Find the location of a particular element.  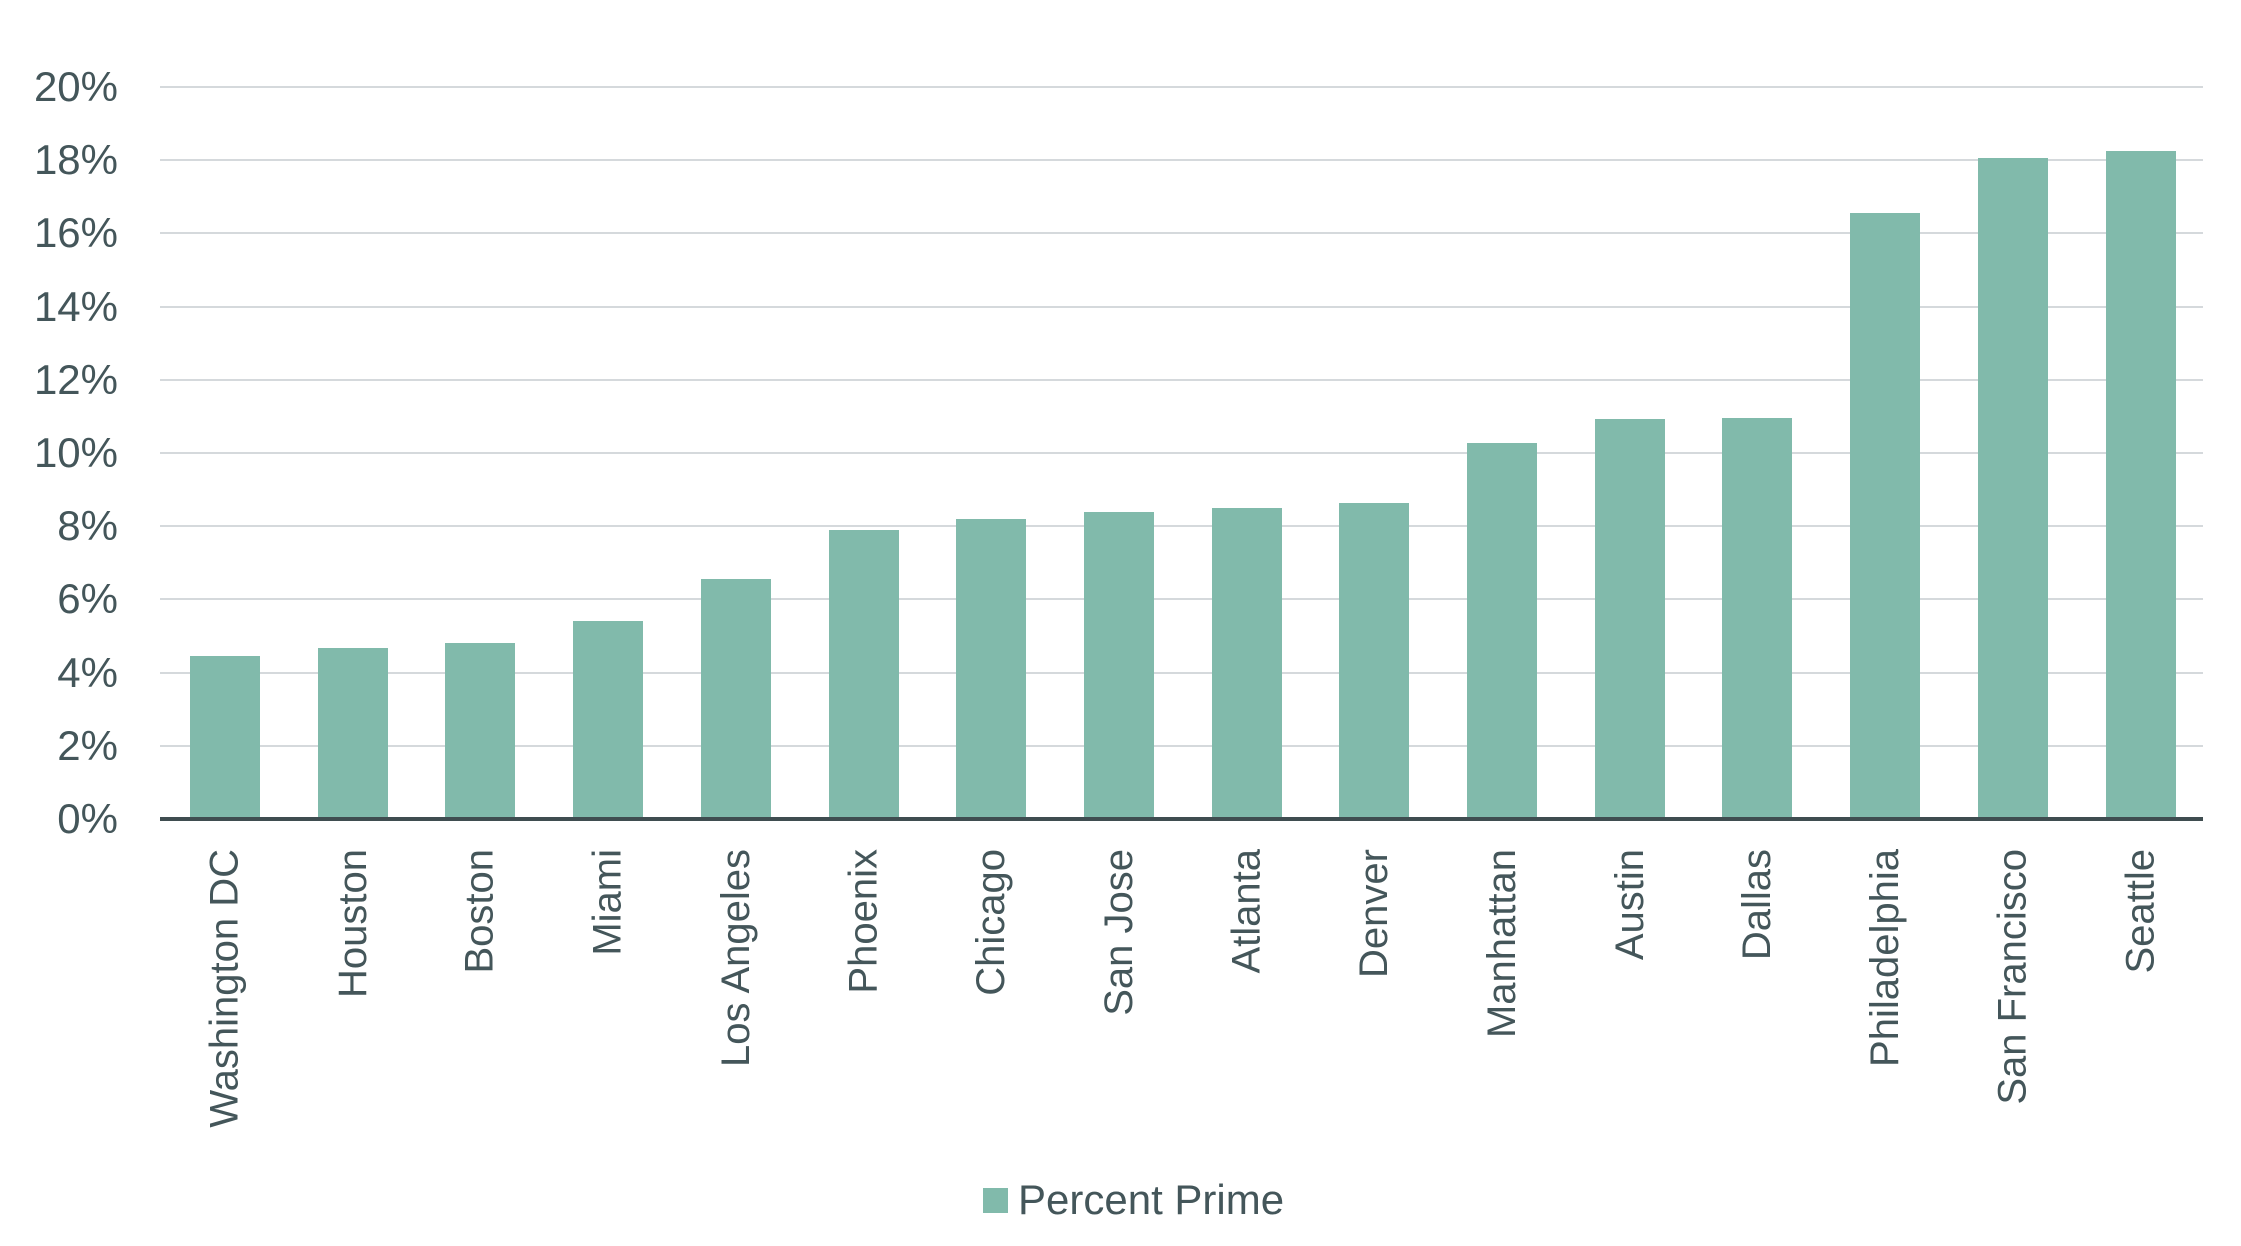

x-tick-label: Chicago is located at coordinates (990, 922).